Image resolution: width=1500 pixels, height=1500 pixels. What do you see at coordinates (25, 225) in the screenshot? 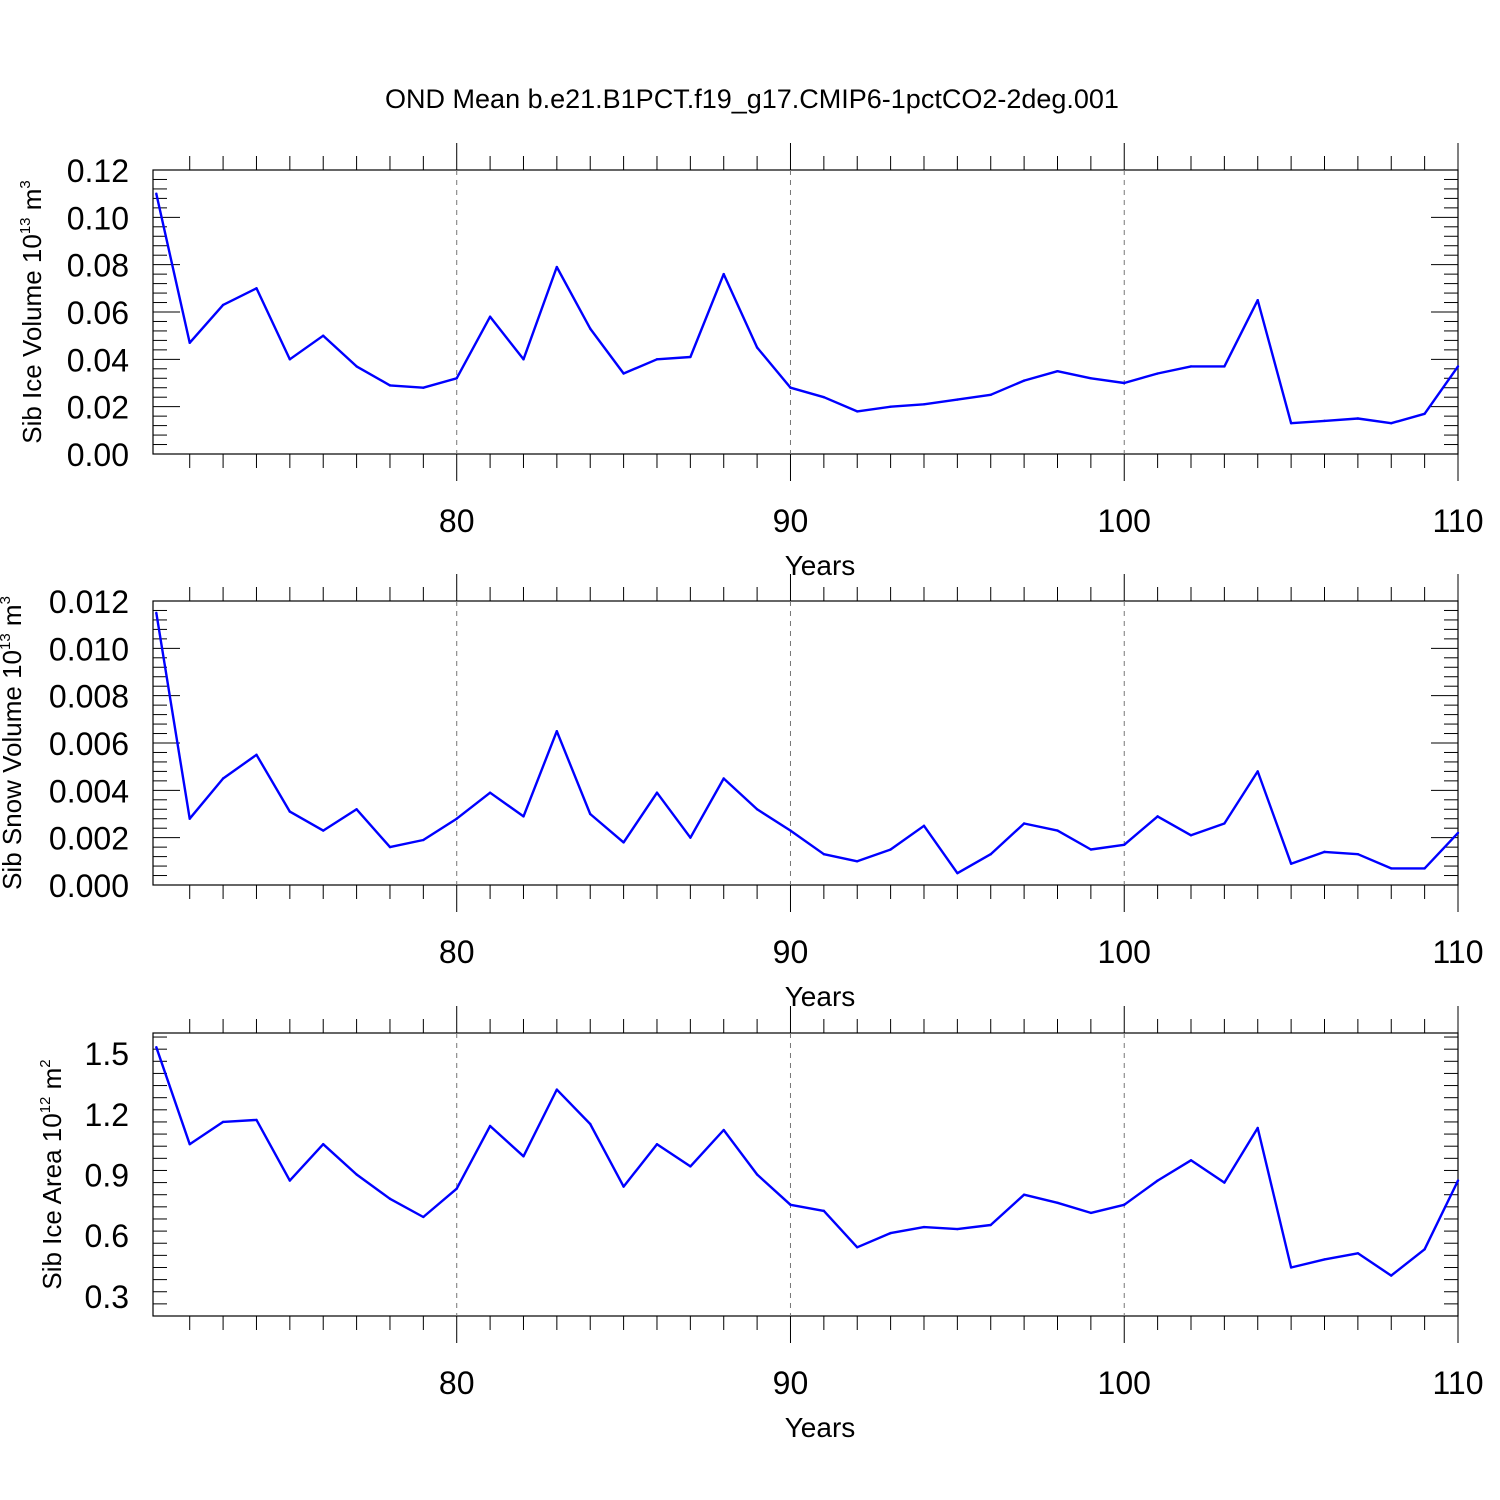
I see `y-axis-label-superscript: 13` at bounding box center [25, 225].